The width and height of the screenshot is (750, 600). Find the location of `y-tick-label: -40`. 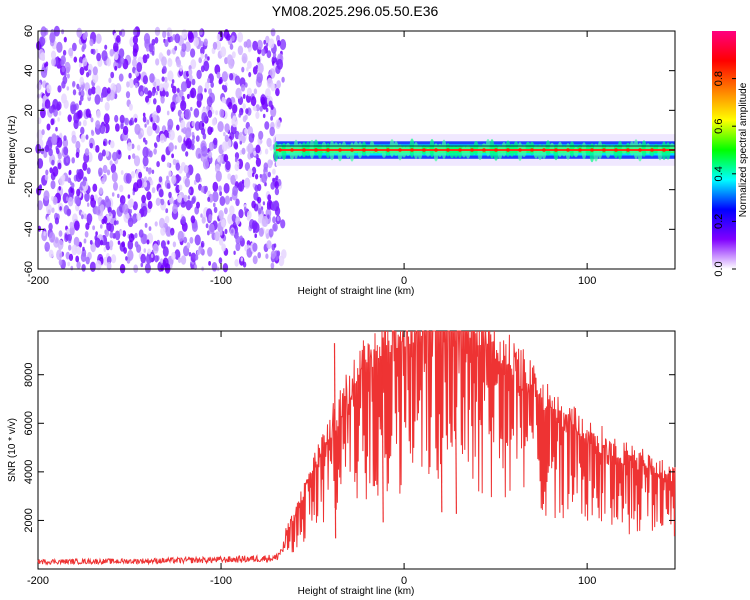

y-tick-label: -40 is located at coordinates (29, 229).